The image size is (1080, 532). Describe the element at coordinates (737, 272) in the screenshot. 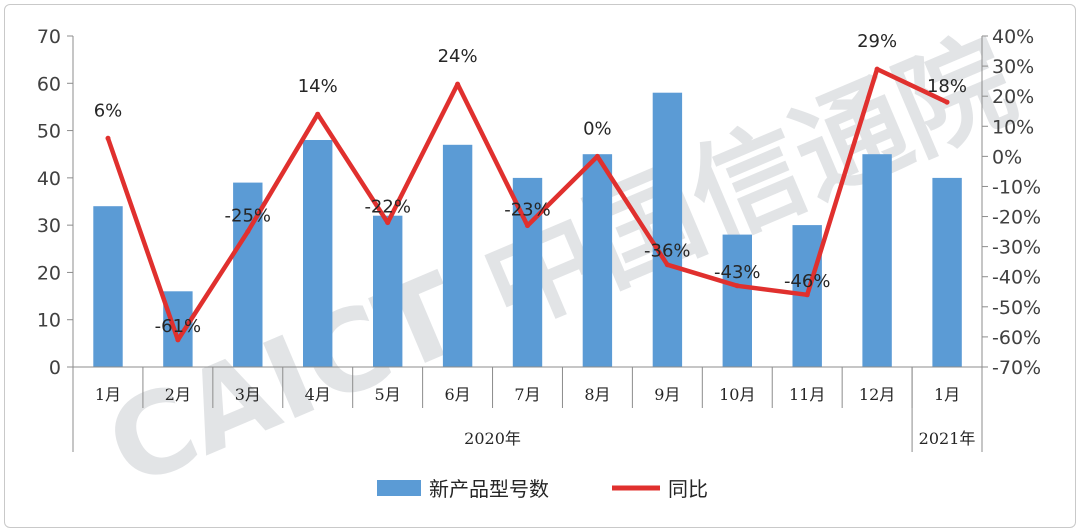

I see `yoy-label-10: -43%` at that location.